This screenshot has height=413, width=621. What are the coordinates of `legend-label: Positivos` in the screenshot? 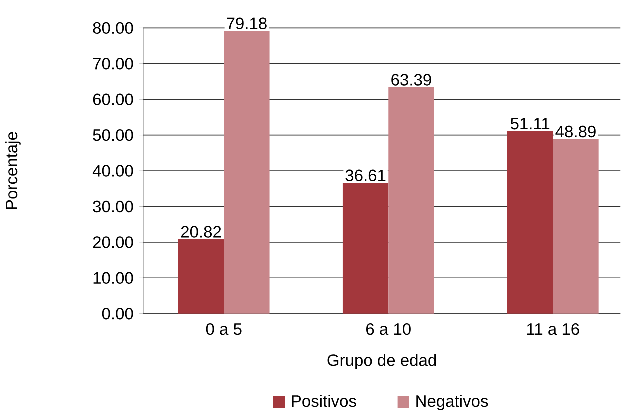 It's located at (324, 401).